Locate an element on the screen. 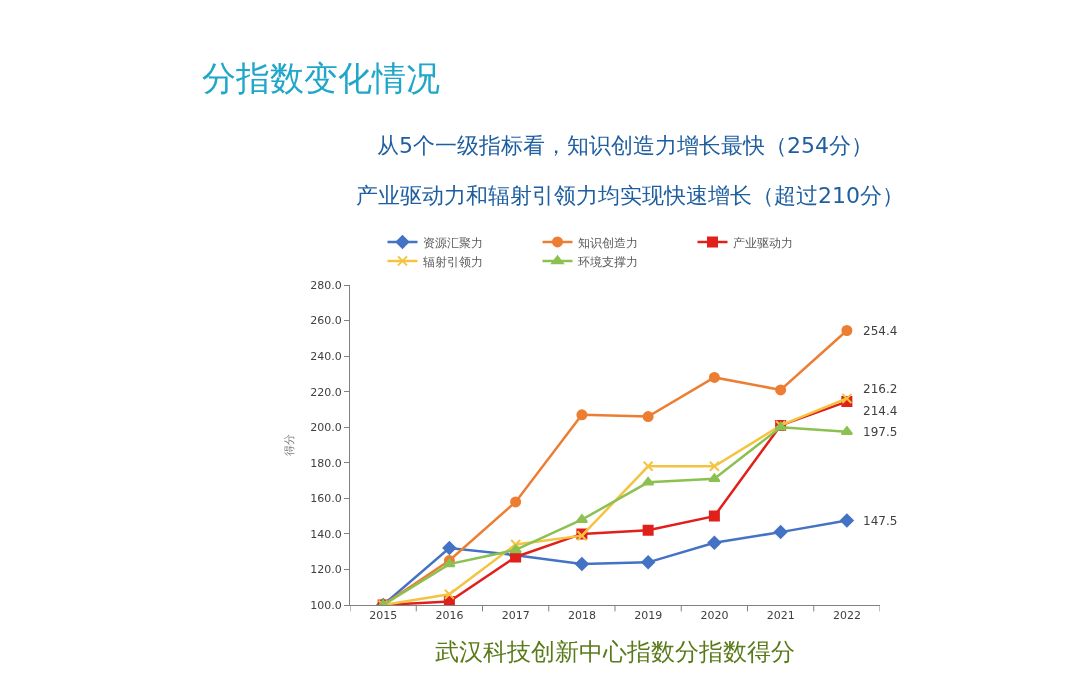 The image size is (1080, 700). legend-label: 知识创造力 is located at coordinates (607, 242).